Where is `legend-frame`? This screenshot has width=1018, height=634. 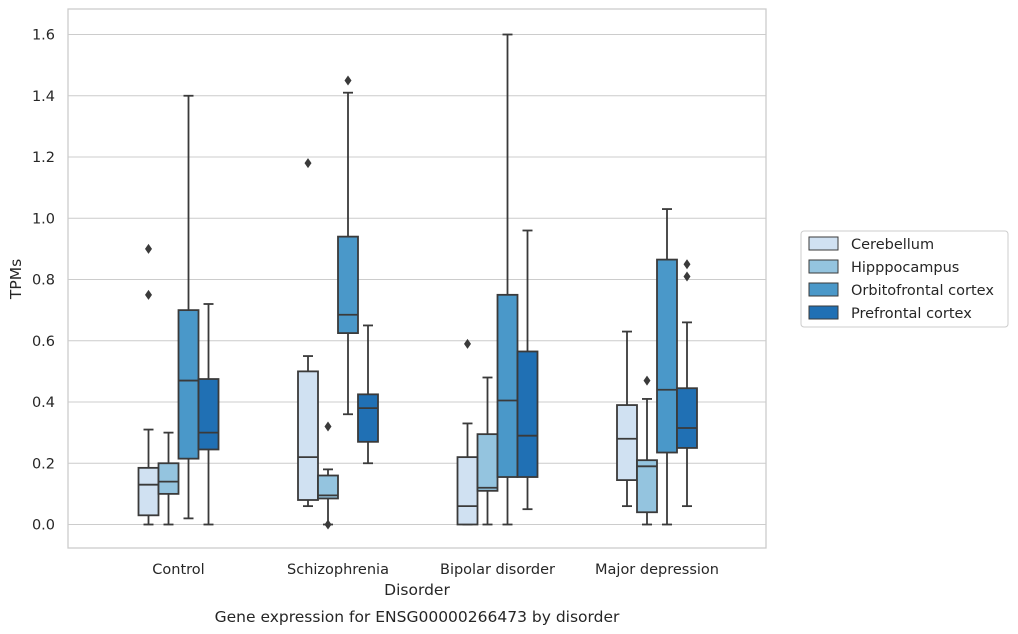 legend-frame is located at coordinates (904, 279).